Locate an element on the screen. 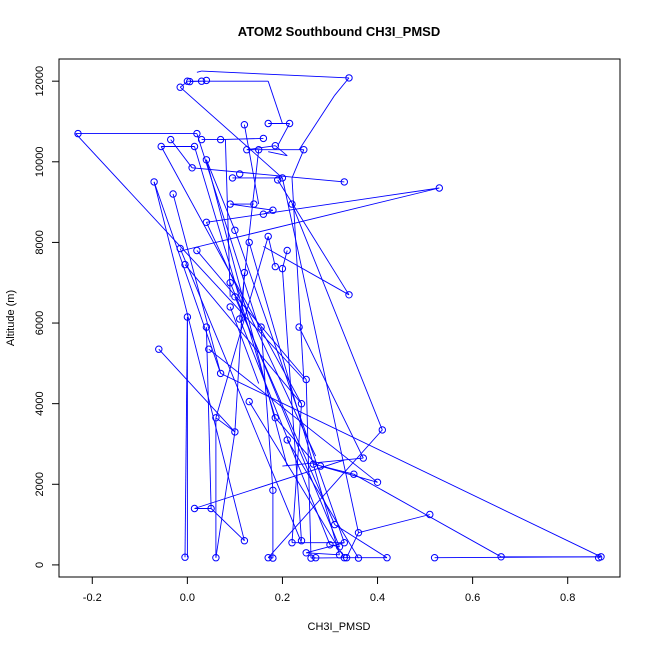 This screenshot has width=650, height=650. x-tick-label: 0.0 is located at coordinates (187, 598).